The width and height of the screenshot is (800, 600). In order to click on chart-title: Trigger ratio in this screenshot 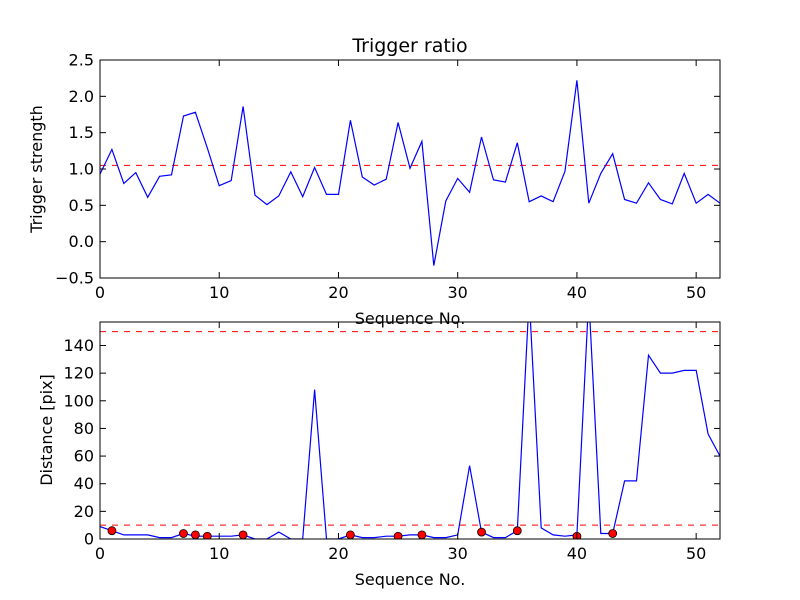, I will do `click(409, 46)`.